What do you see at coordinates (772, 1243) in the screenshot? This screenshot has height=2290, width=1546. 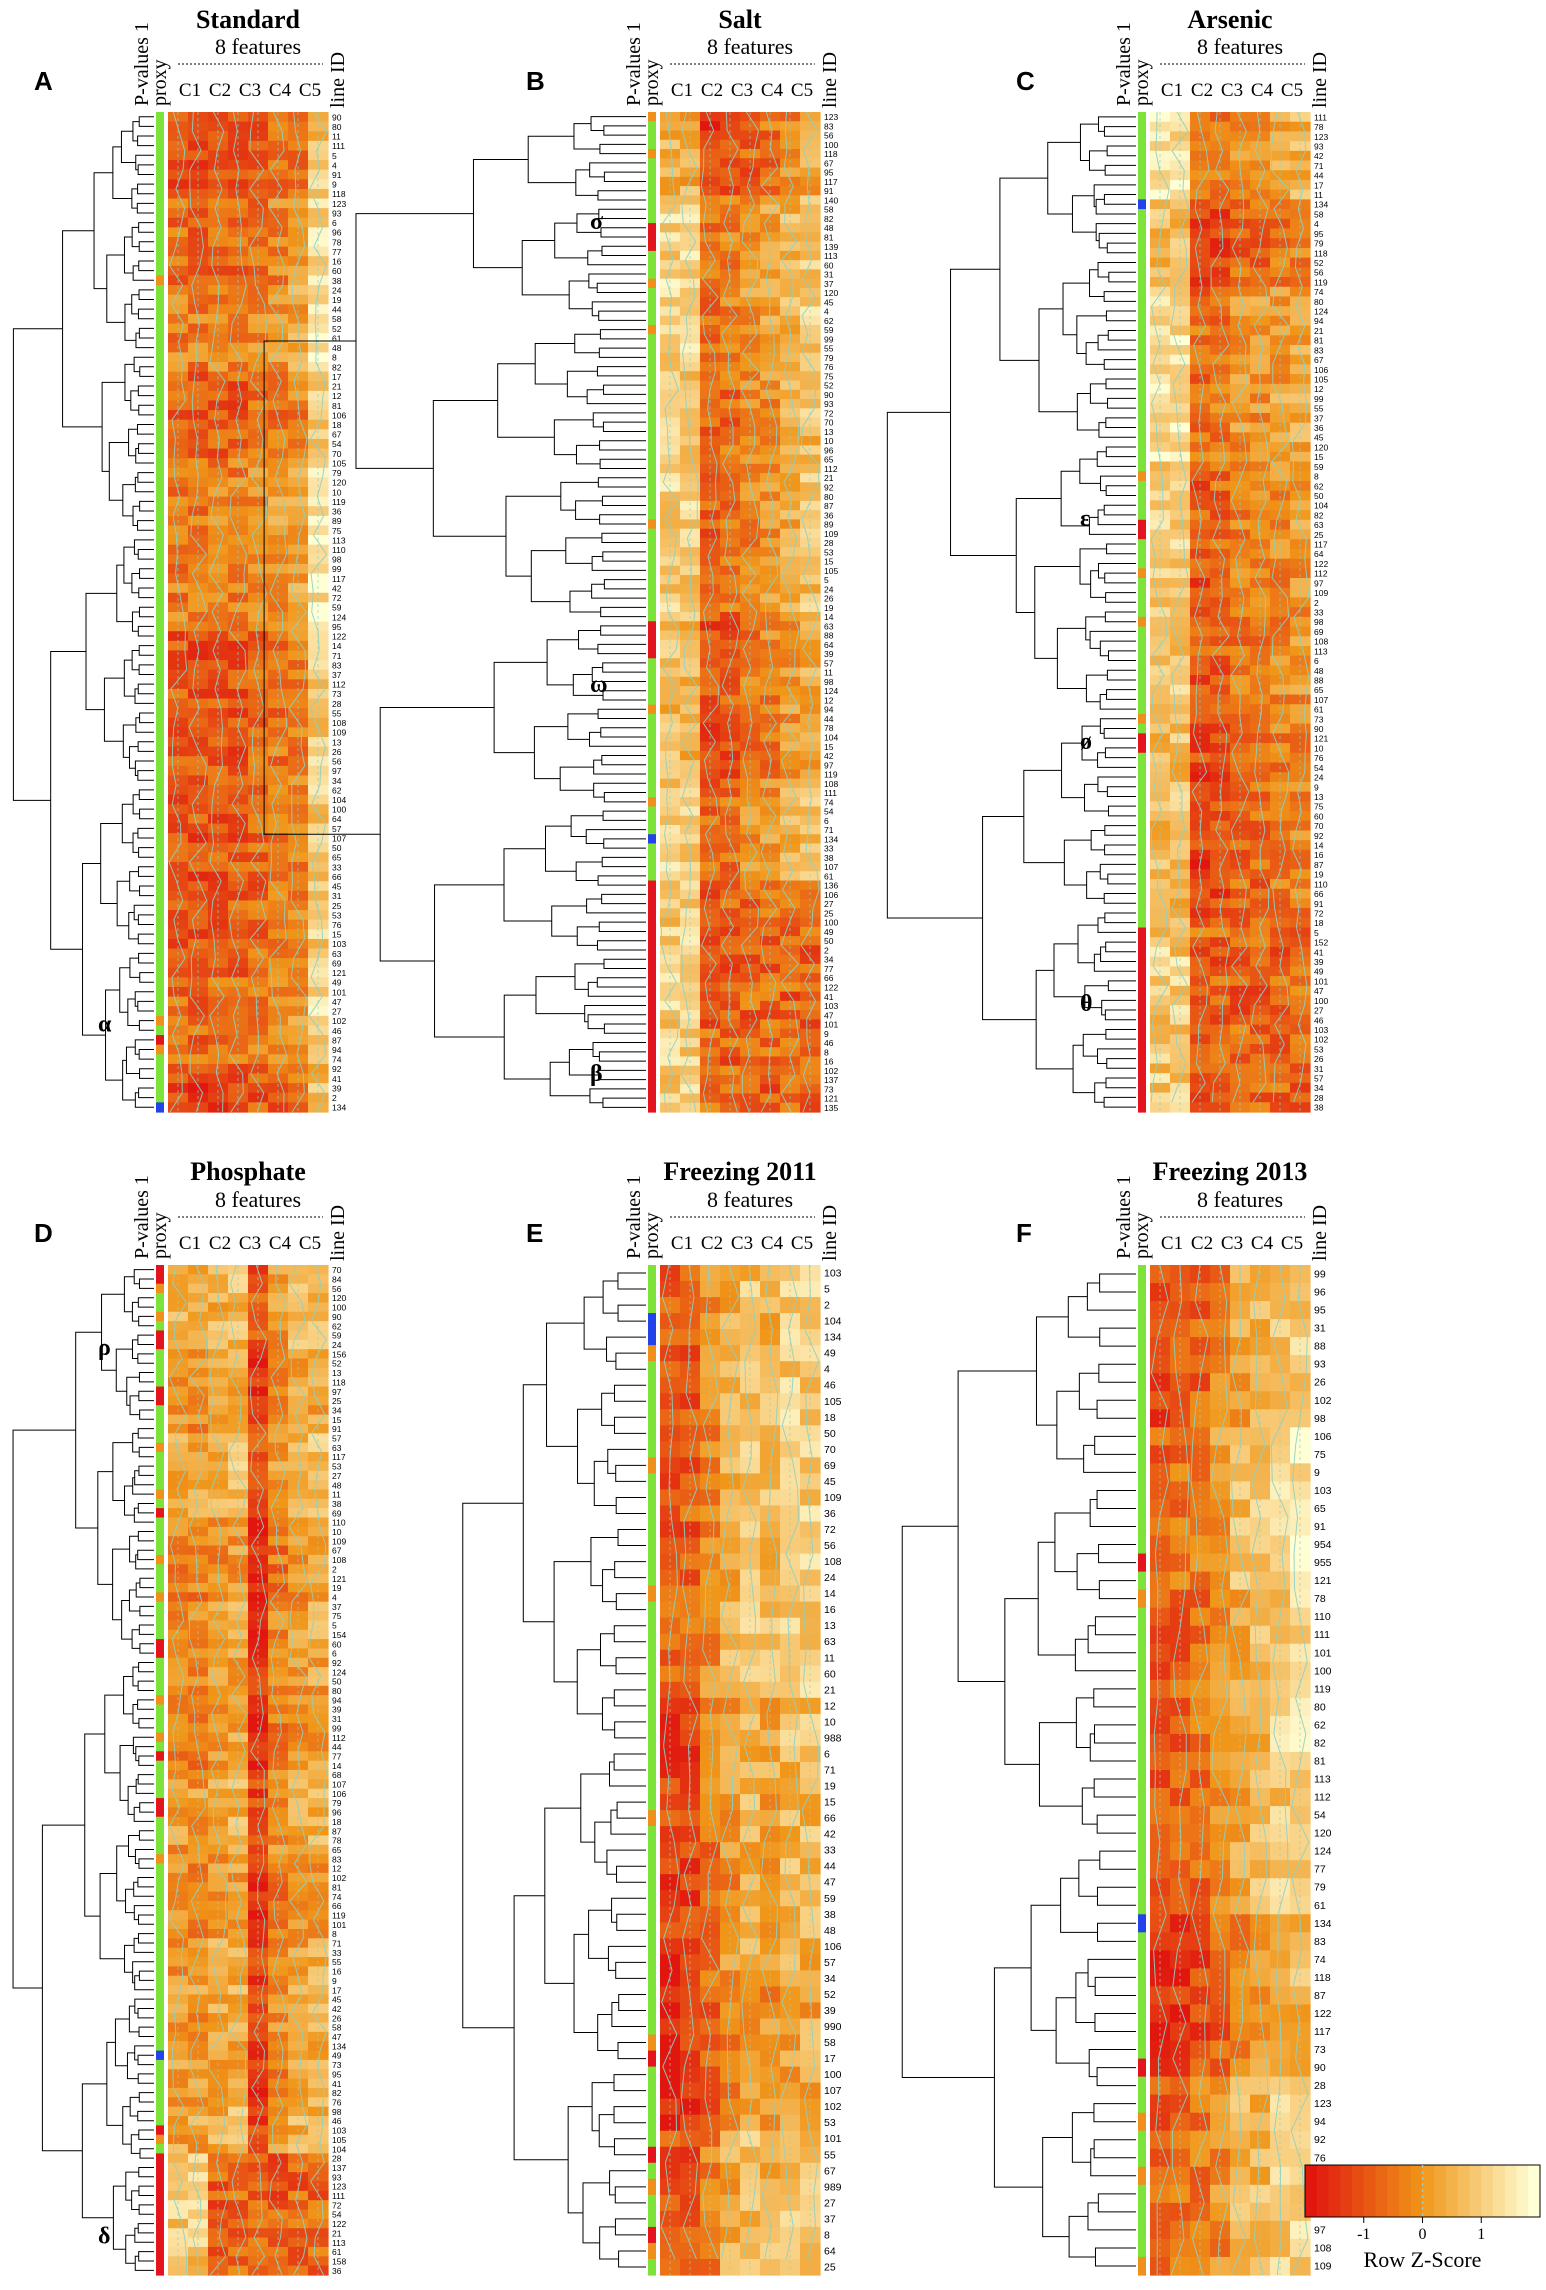 I see `column-label-c4: C4` at bounding box center [772, 1243].